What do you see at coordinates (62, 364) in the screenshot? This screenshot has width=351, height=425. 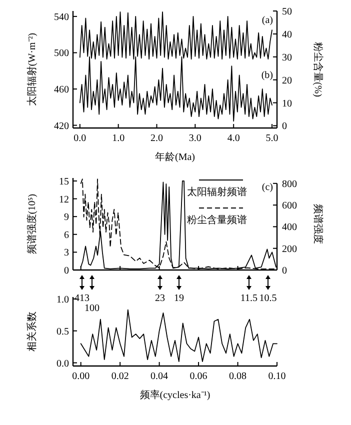 I see `y-tick-label: 0.0` at bounding box center [62, 364].